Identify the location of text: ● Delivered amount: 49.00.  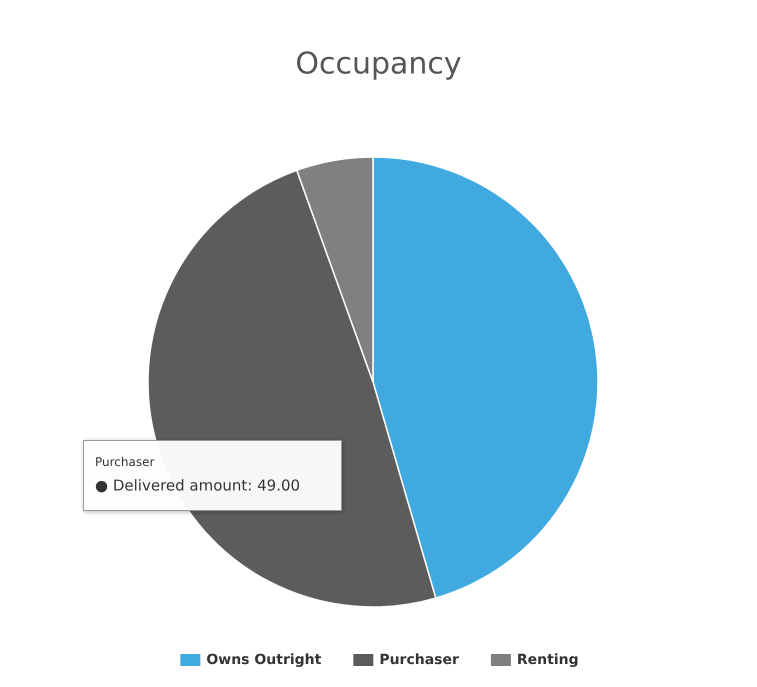
(197, 485).